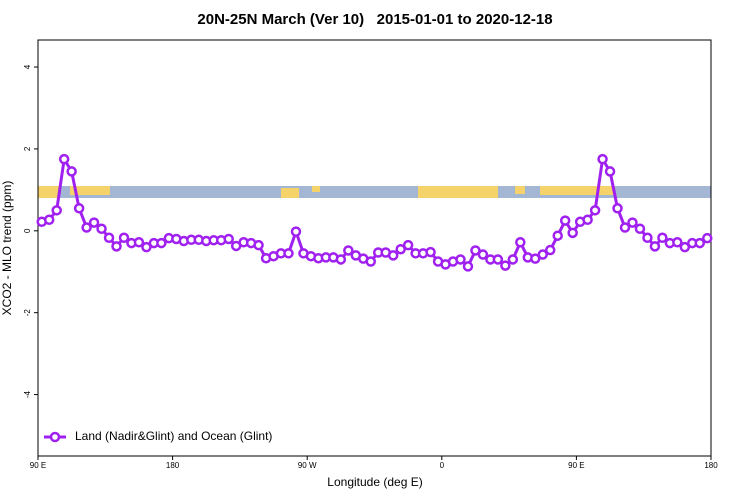 The width and height of the screenshot is (750, 500). What do you see at coordinates (27, 66) in the screenshot?
I see `y-tick-label: 4` at bounding box center [27, 66].